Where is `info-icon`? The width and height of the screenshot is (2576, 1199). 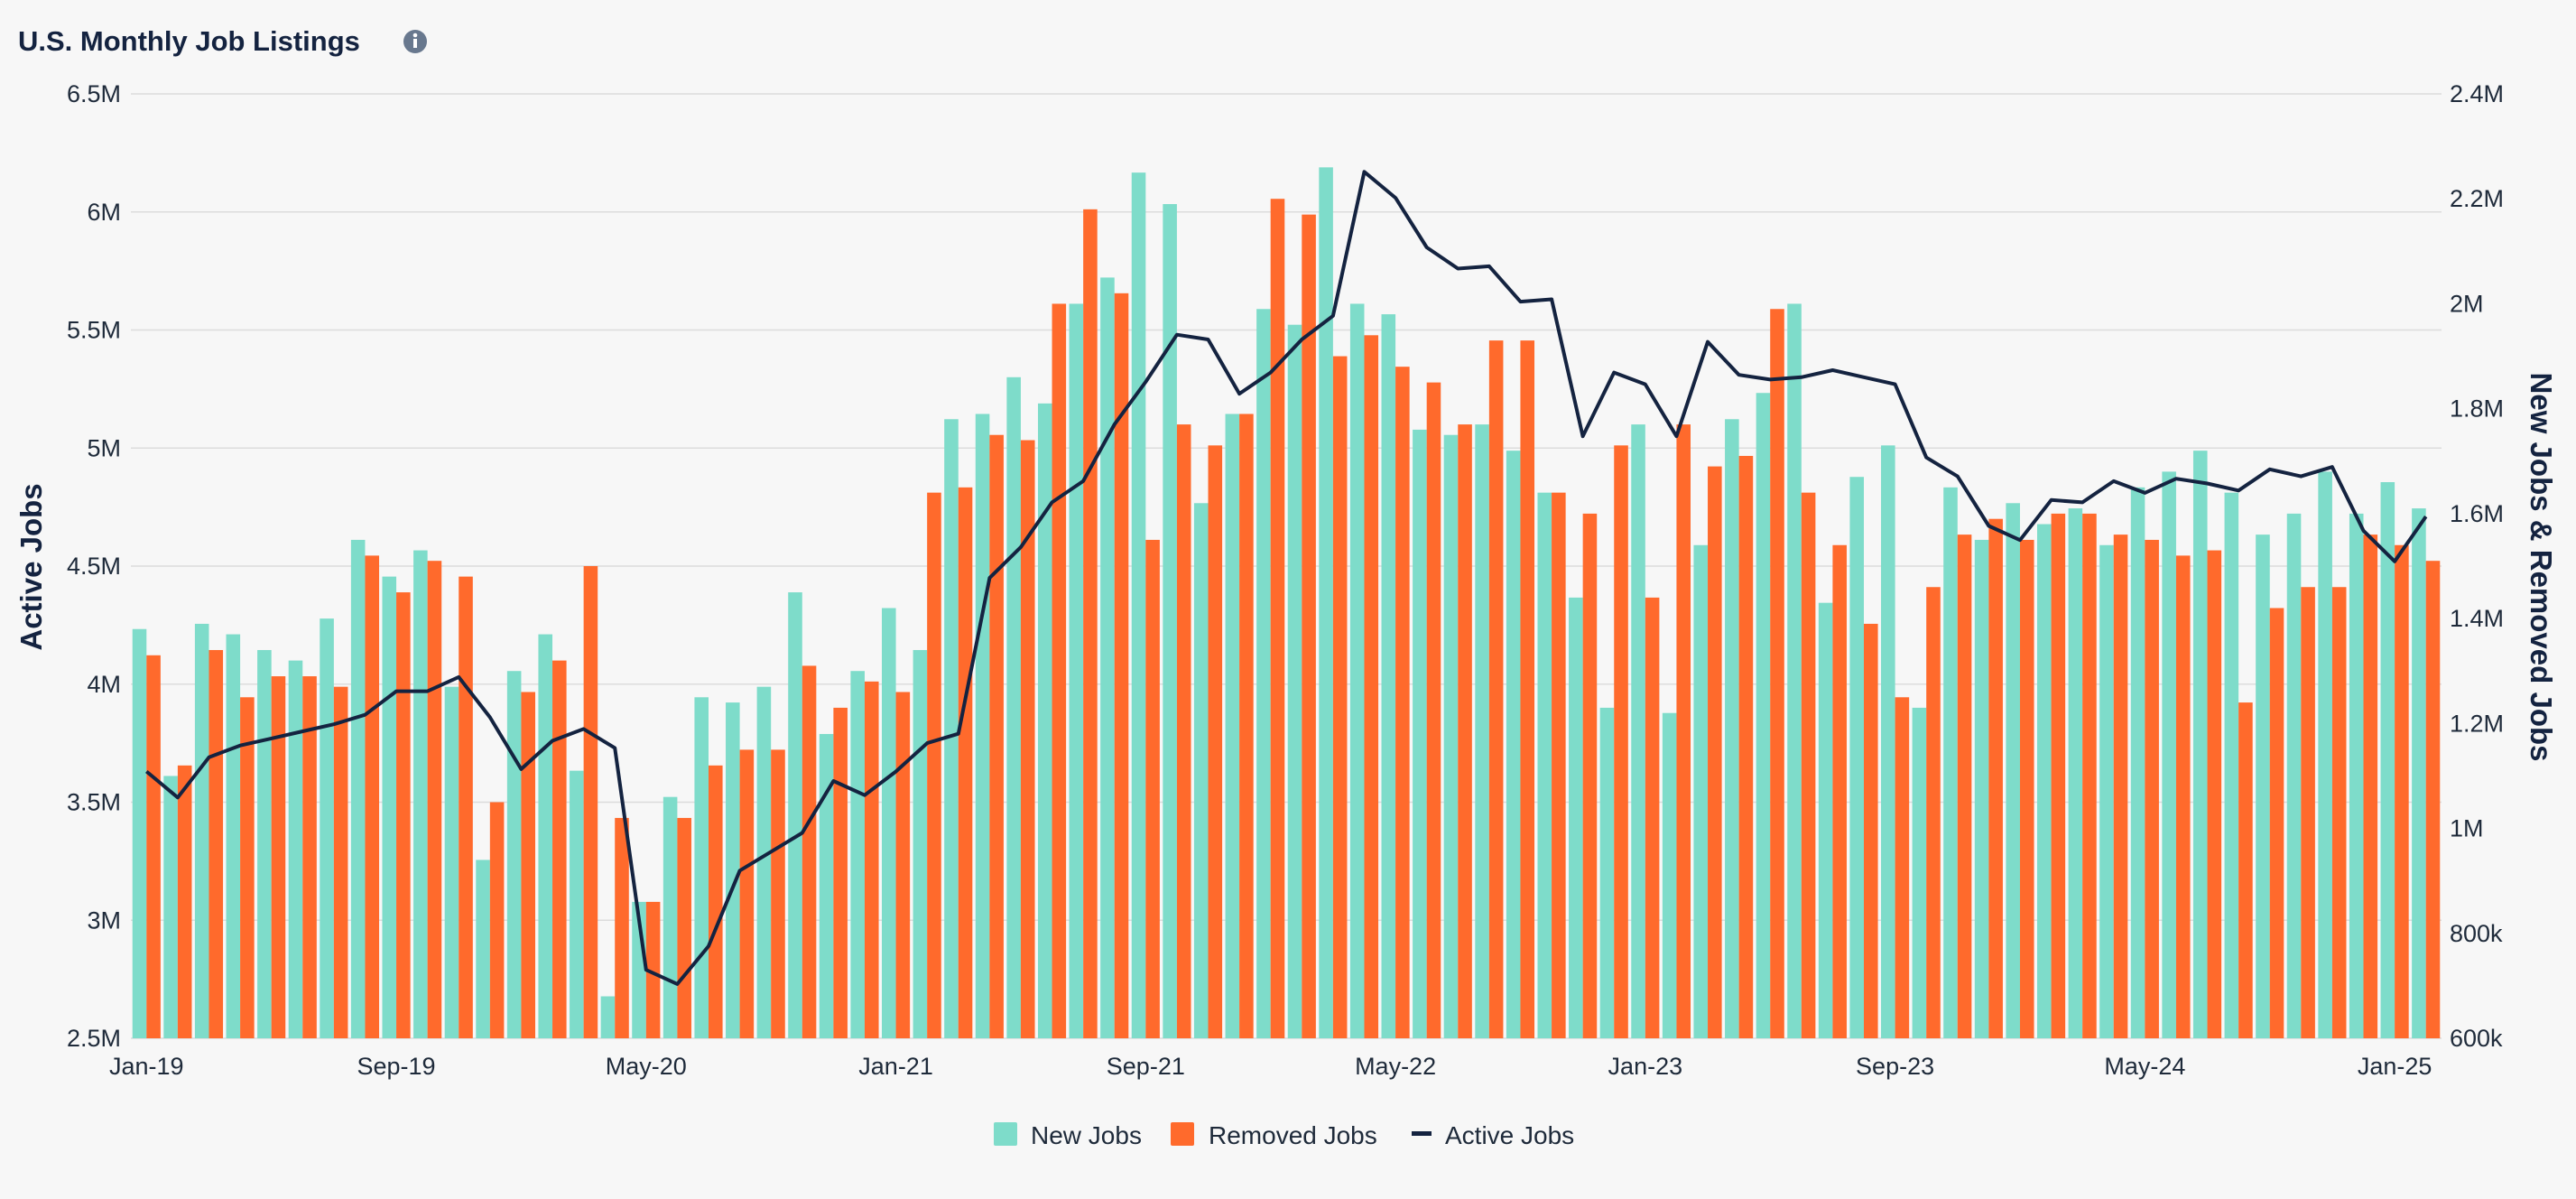
info-icon is located at coordinates (415, 42).